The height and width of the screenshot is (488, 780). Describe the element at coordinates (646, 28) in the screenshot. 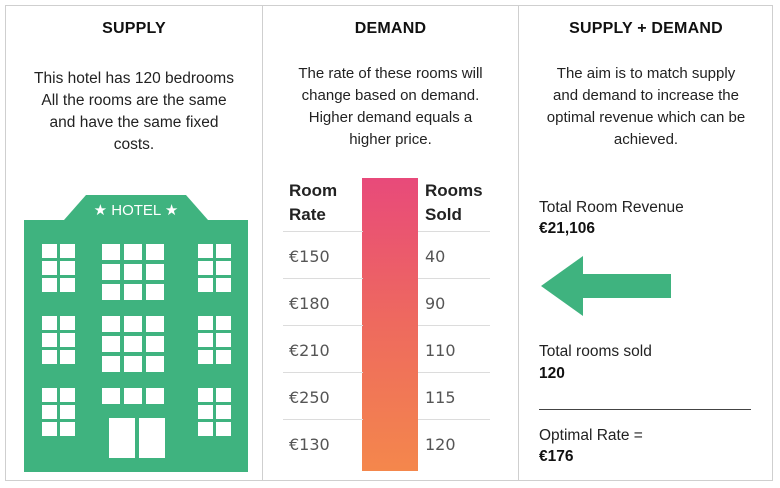

I see `supply-demand-title: SUPPLY + DEMAND` at that location.